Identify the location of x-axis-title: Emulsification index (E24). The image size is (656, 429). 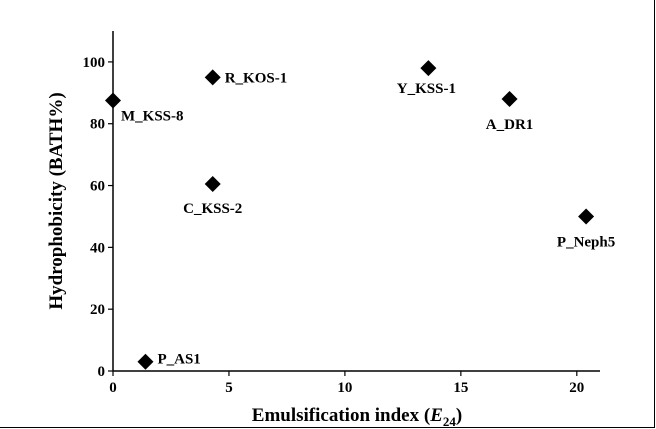
(357, 417).